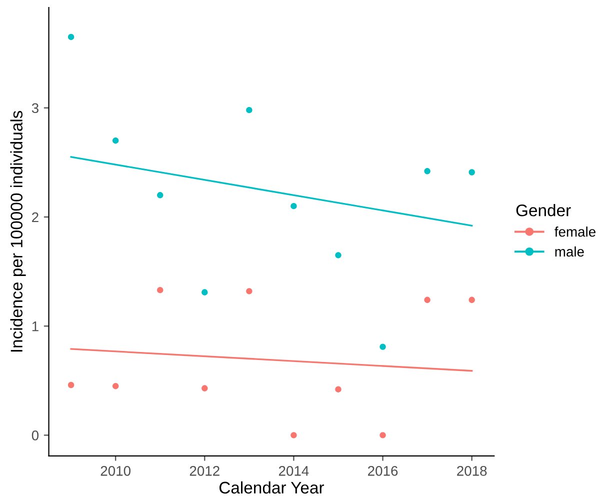 Image resolution: width=610 pixels, height=501 pixels. I want to click on y-tick-label: 1, so click(35, 327).